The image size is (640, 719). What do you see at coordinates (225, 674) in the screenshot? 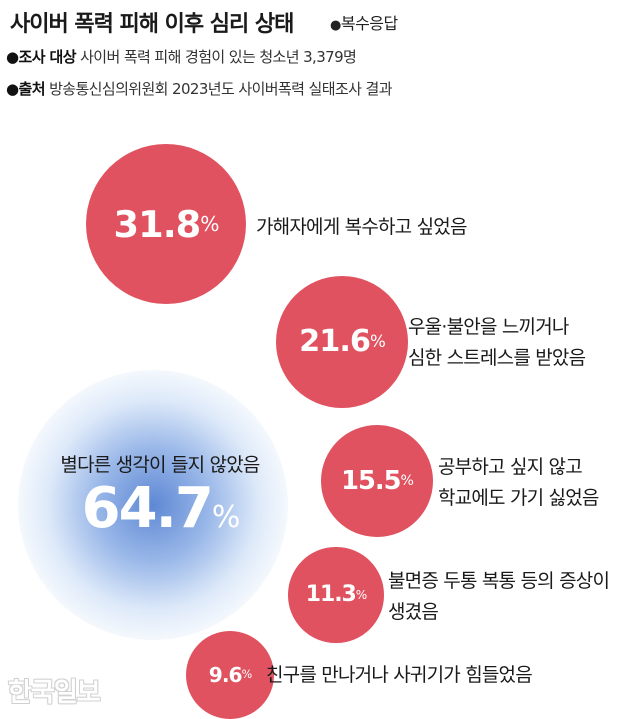
I see `bubble-value: 9.6` at bounding box center [225, 674].